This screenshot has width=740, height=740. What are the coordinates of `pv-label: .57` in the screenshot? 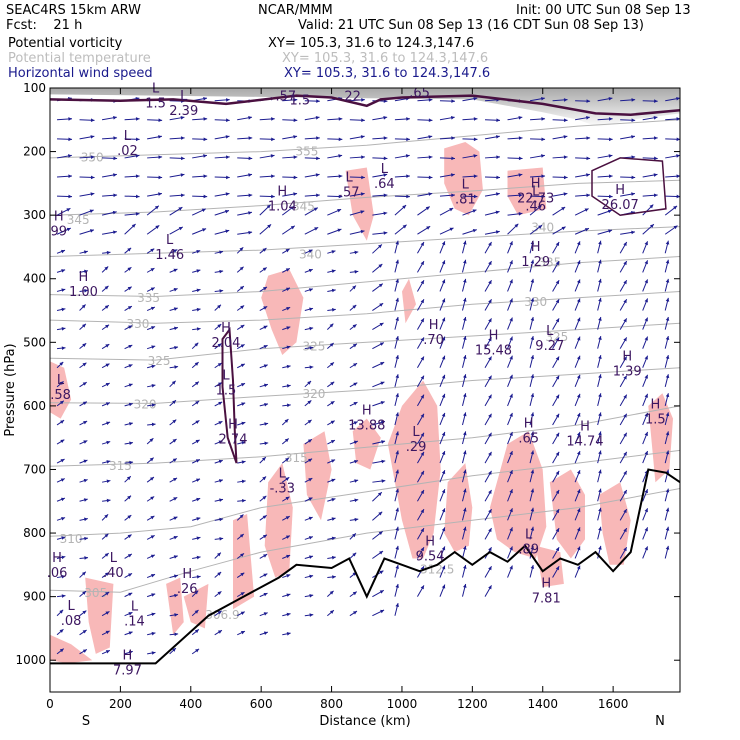 It's located at (285, 97).